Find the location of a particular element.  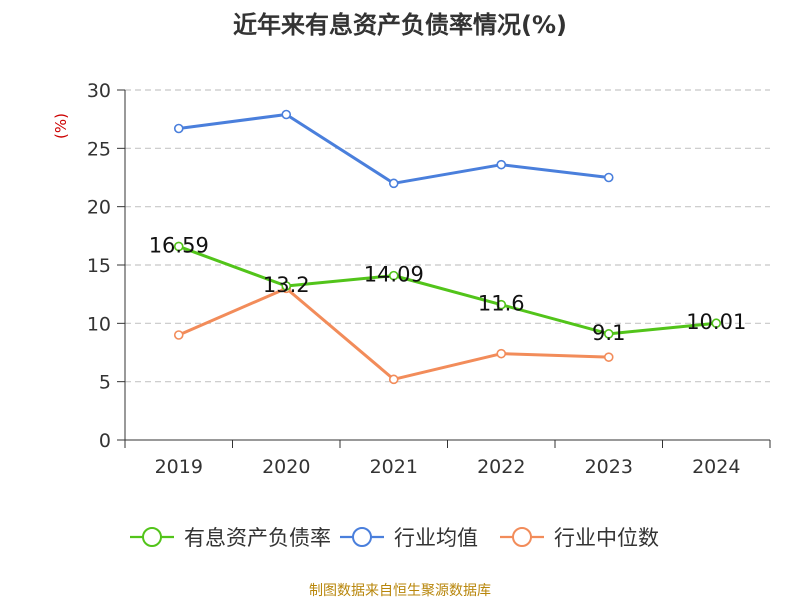

legend-item: 行业中位数 is located at coordinates (579, 538).